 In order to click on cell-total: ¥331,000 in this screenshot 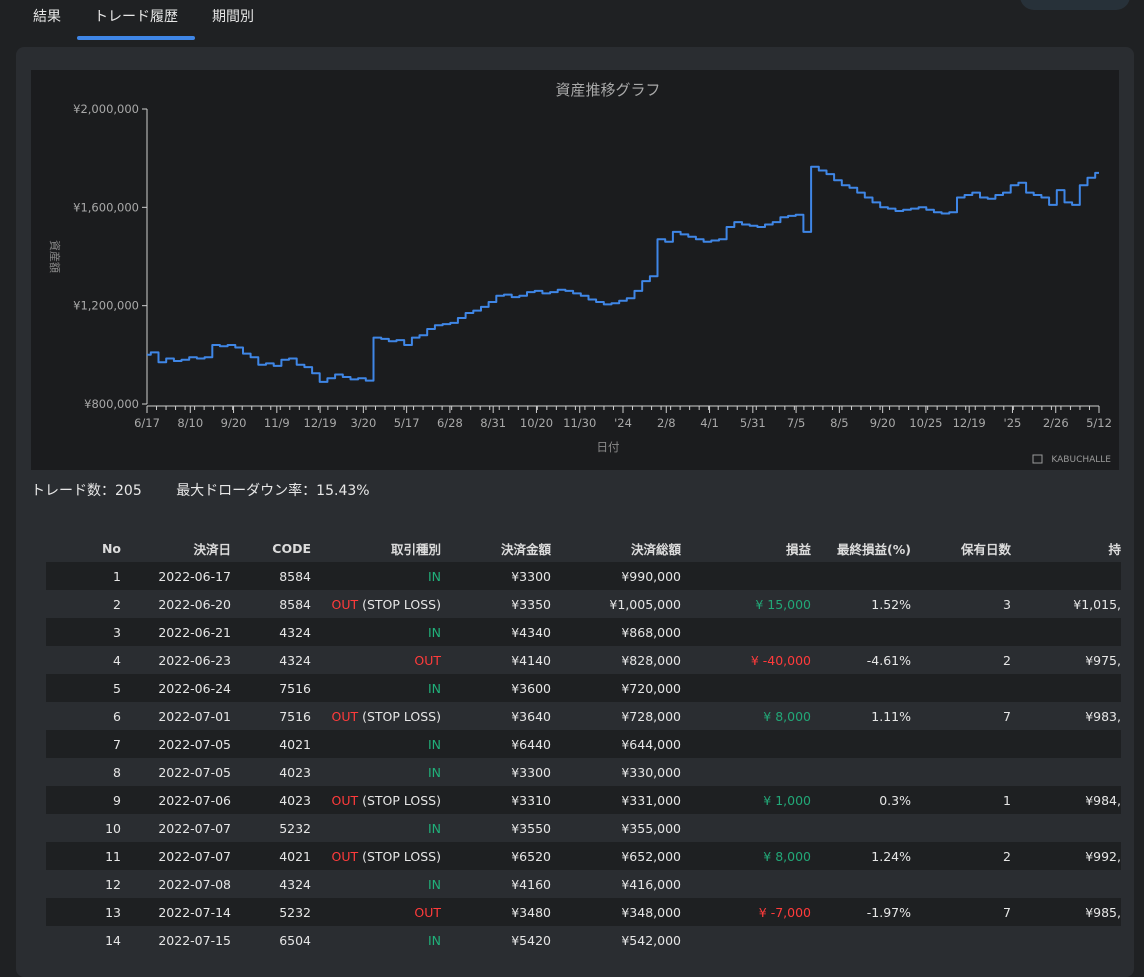, I will do `click(616, 800)`.